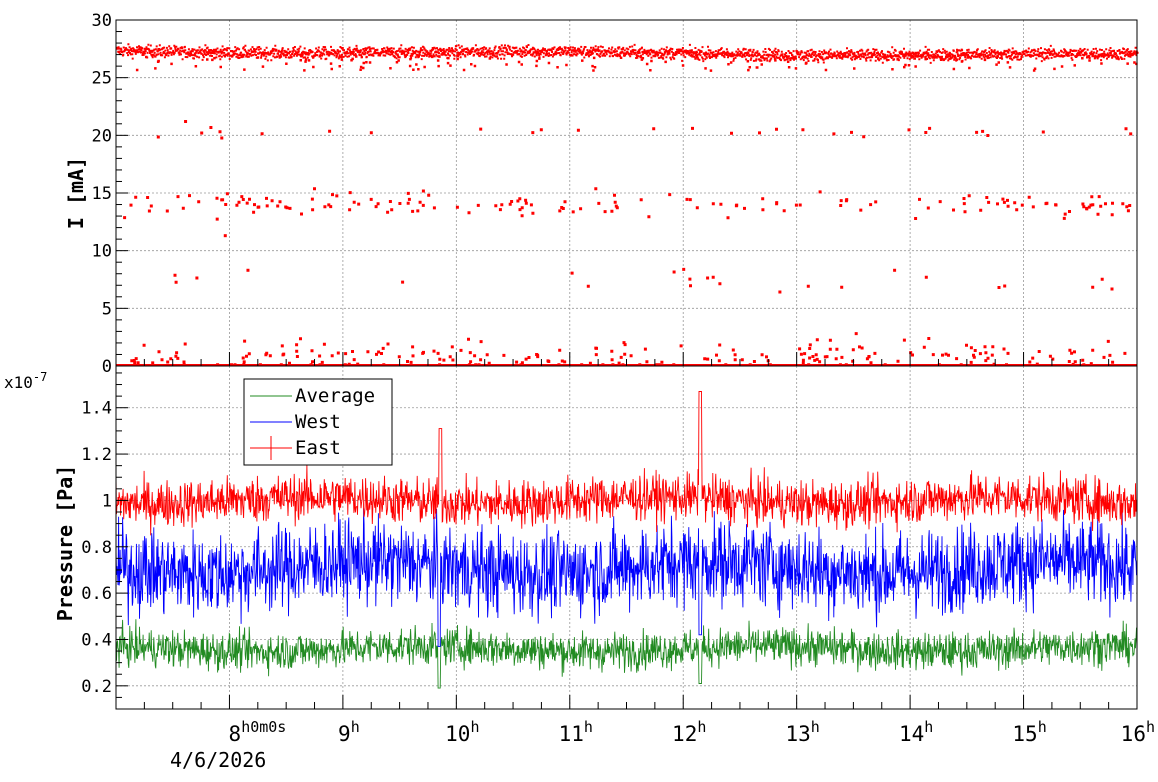  I want to click on x-tick-label: 13h, so click(803, 732).